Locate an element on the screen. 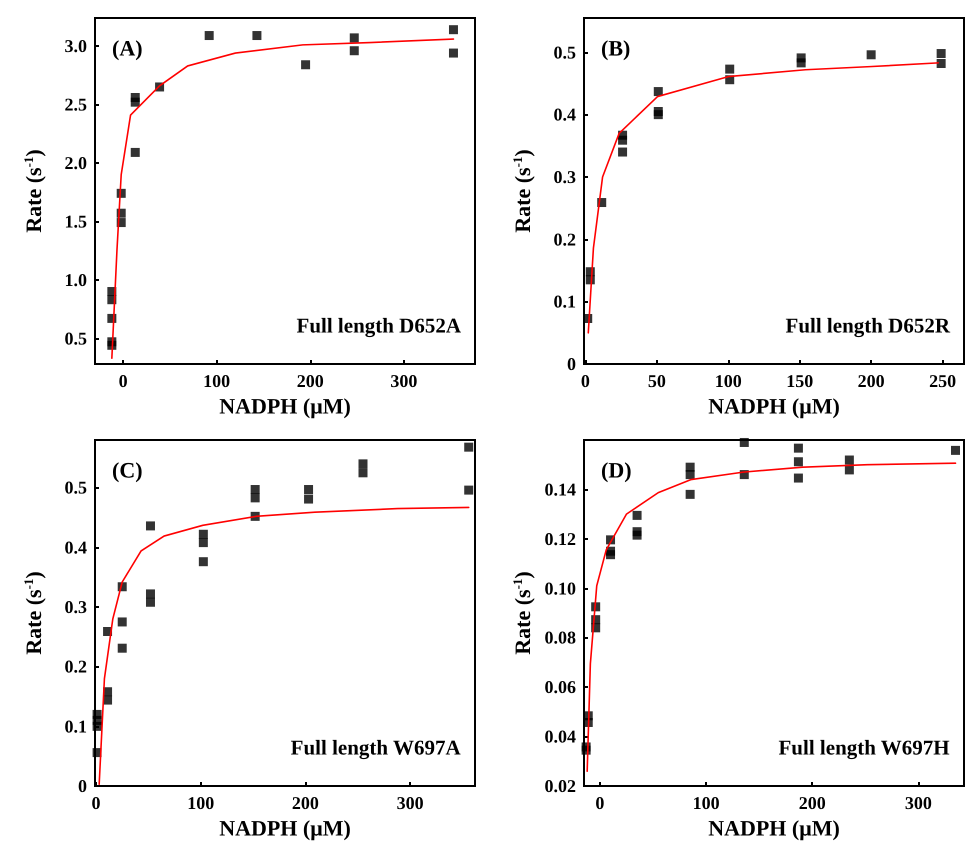 This screenshot has width=979, height=845. y-tick-label: 1.0 is located at coordinates (75, 280).